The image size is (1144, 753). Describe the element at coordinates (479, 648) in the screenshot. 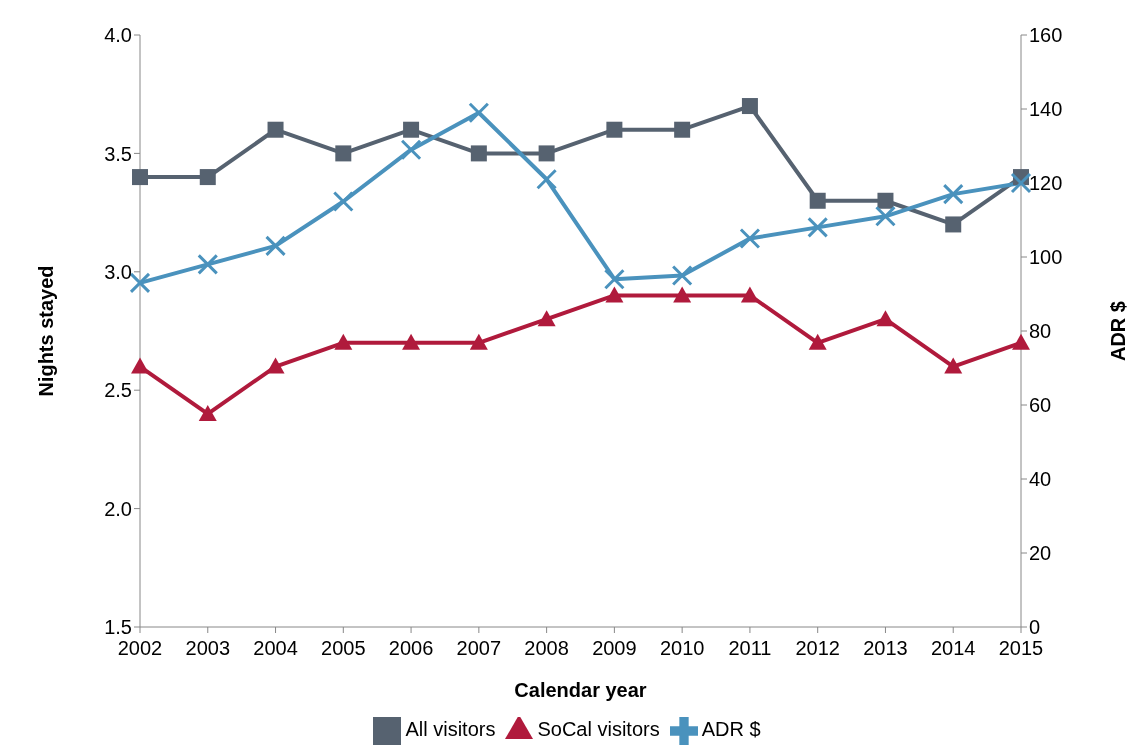

I see `x-tick-label: 2007` at that location.